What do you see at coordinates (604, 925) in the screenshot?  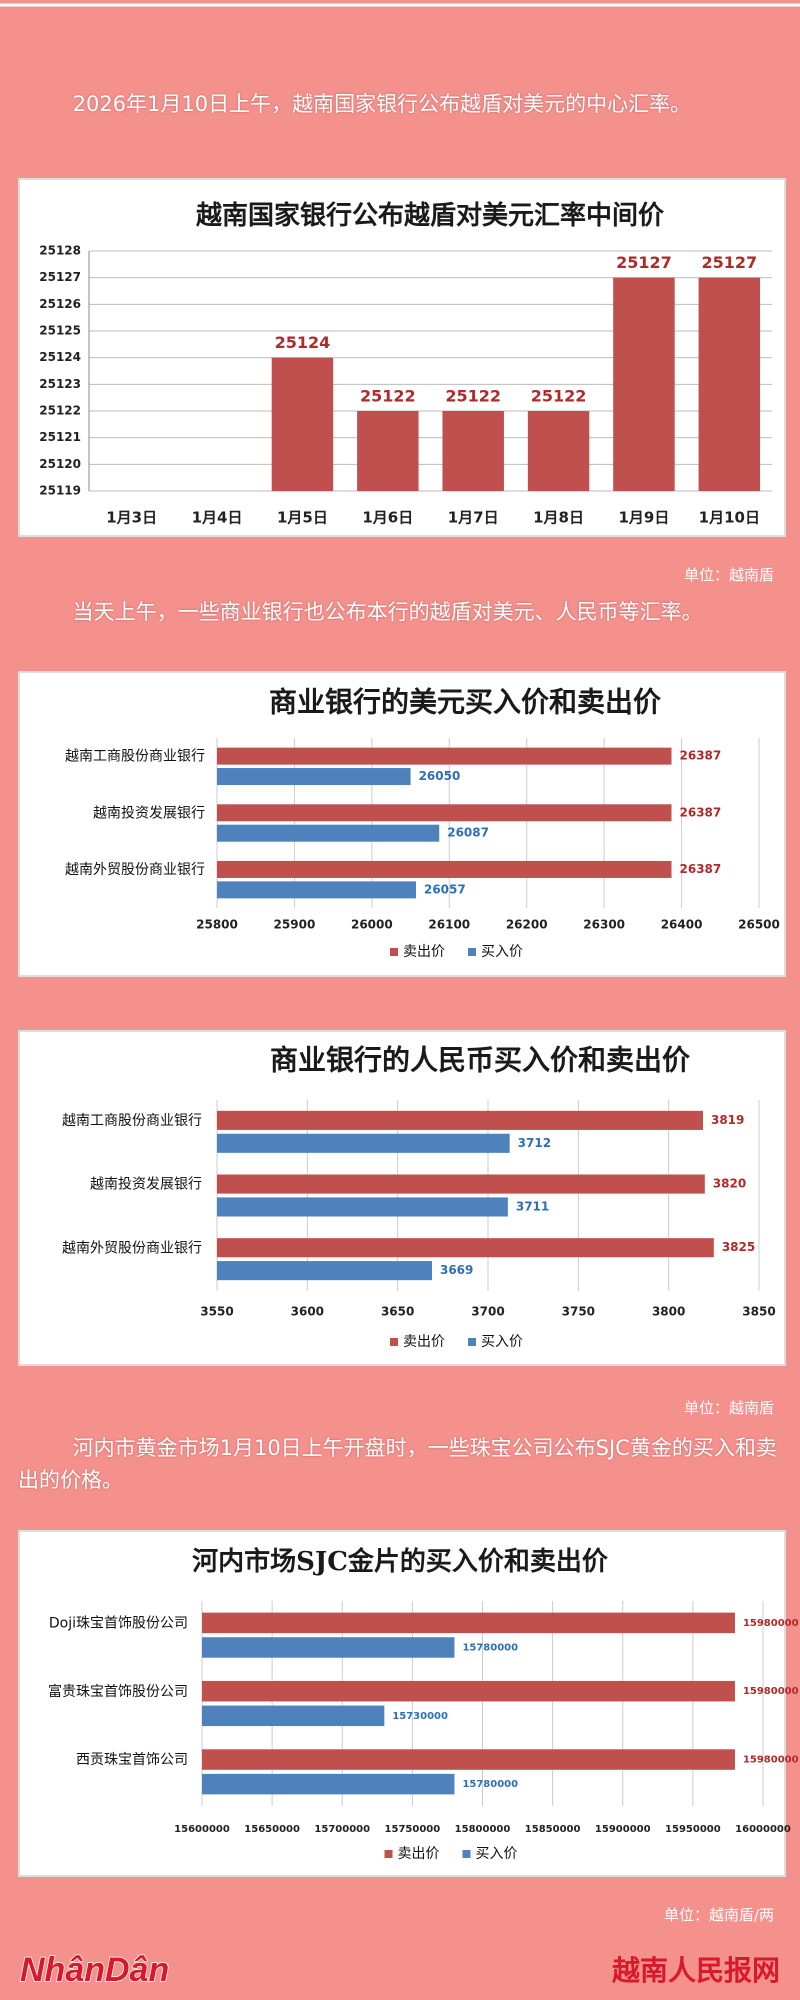 I see `x-tick-label: 26300` at bounding box center [604, 925].